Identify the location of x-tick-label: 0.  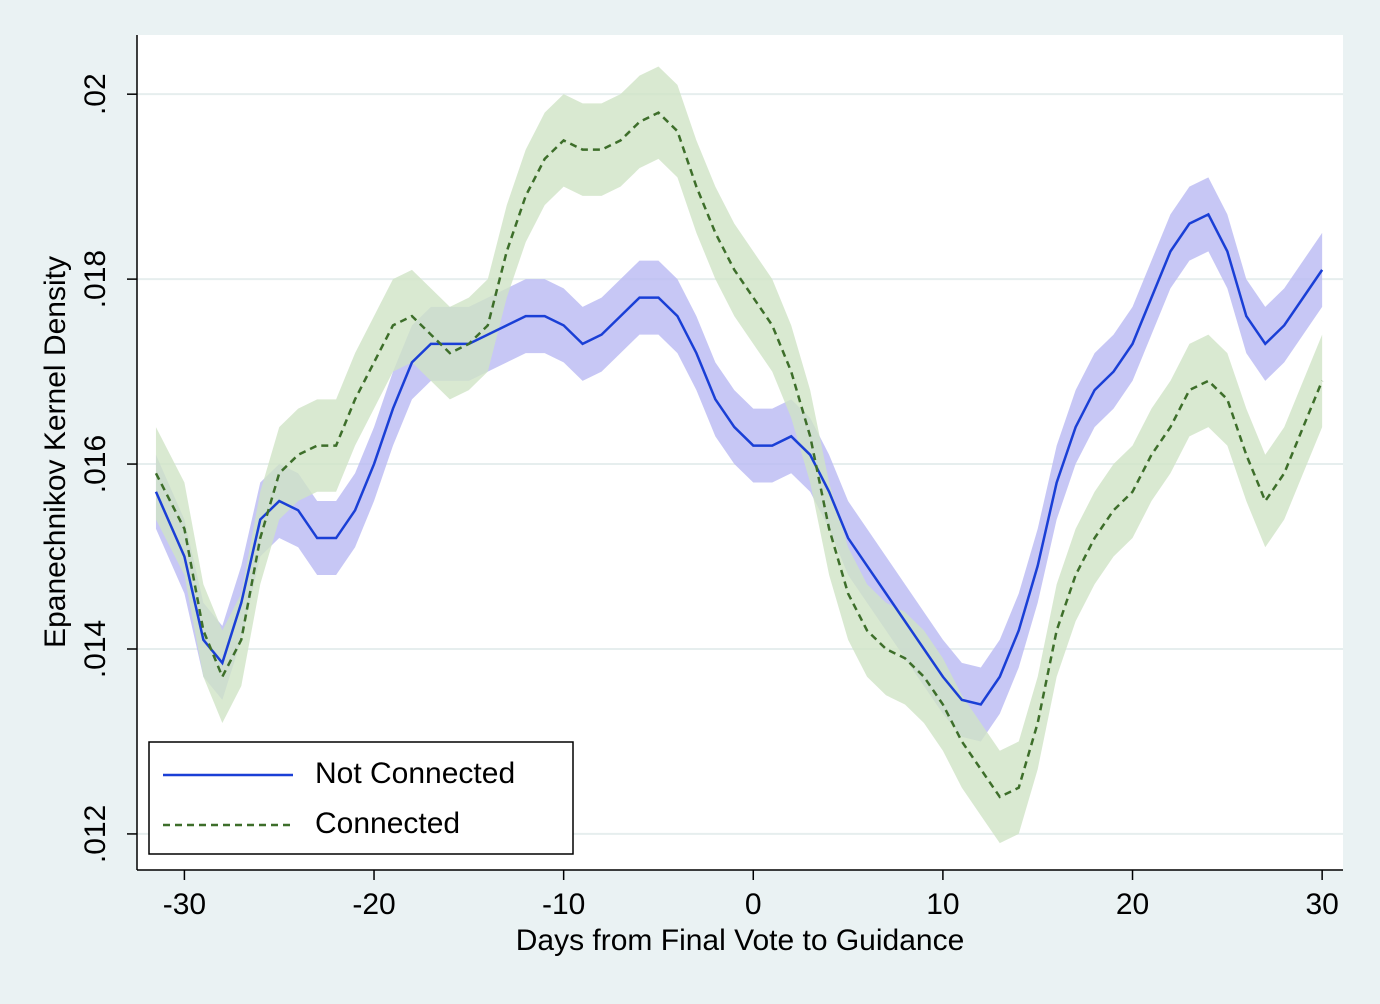
(753, 904).